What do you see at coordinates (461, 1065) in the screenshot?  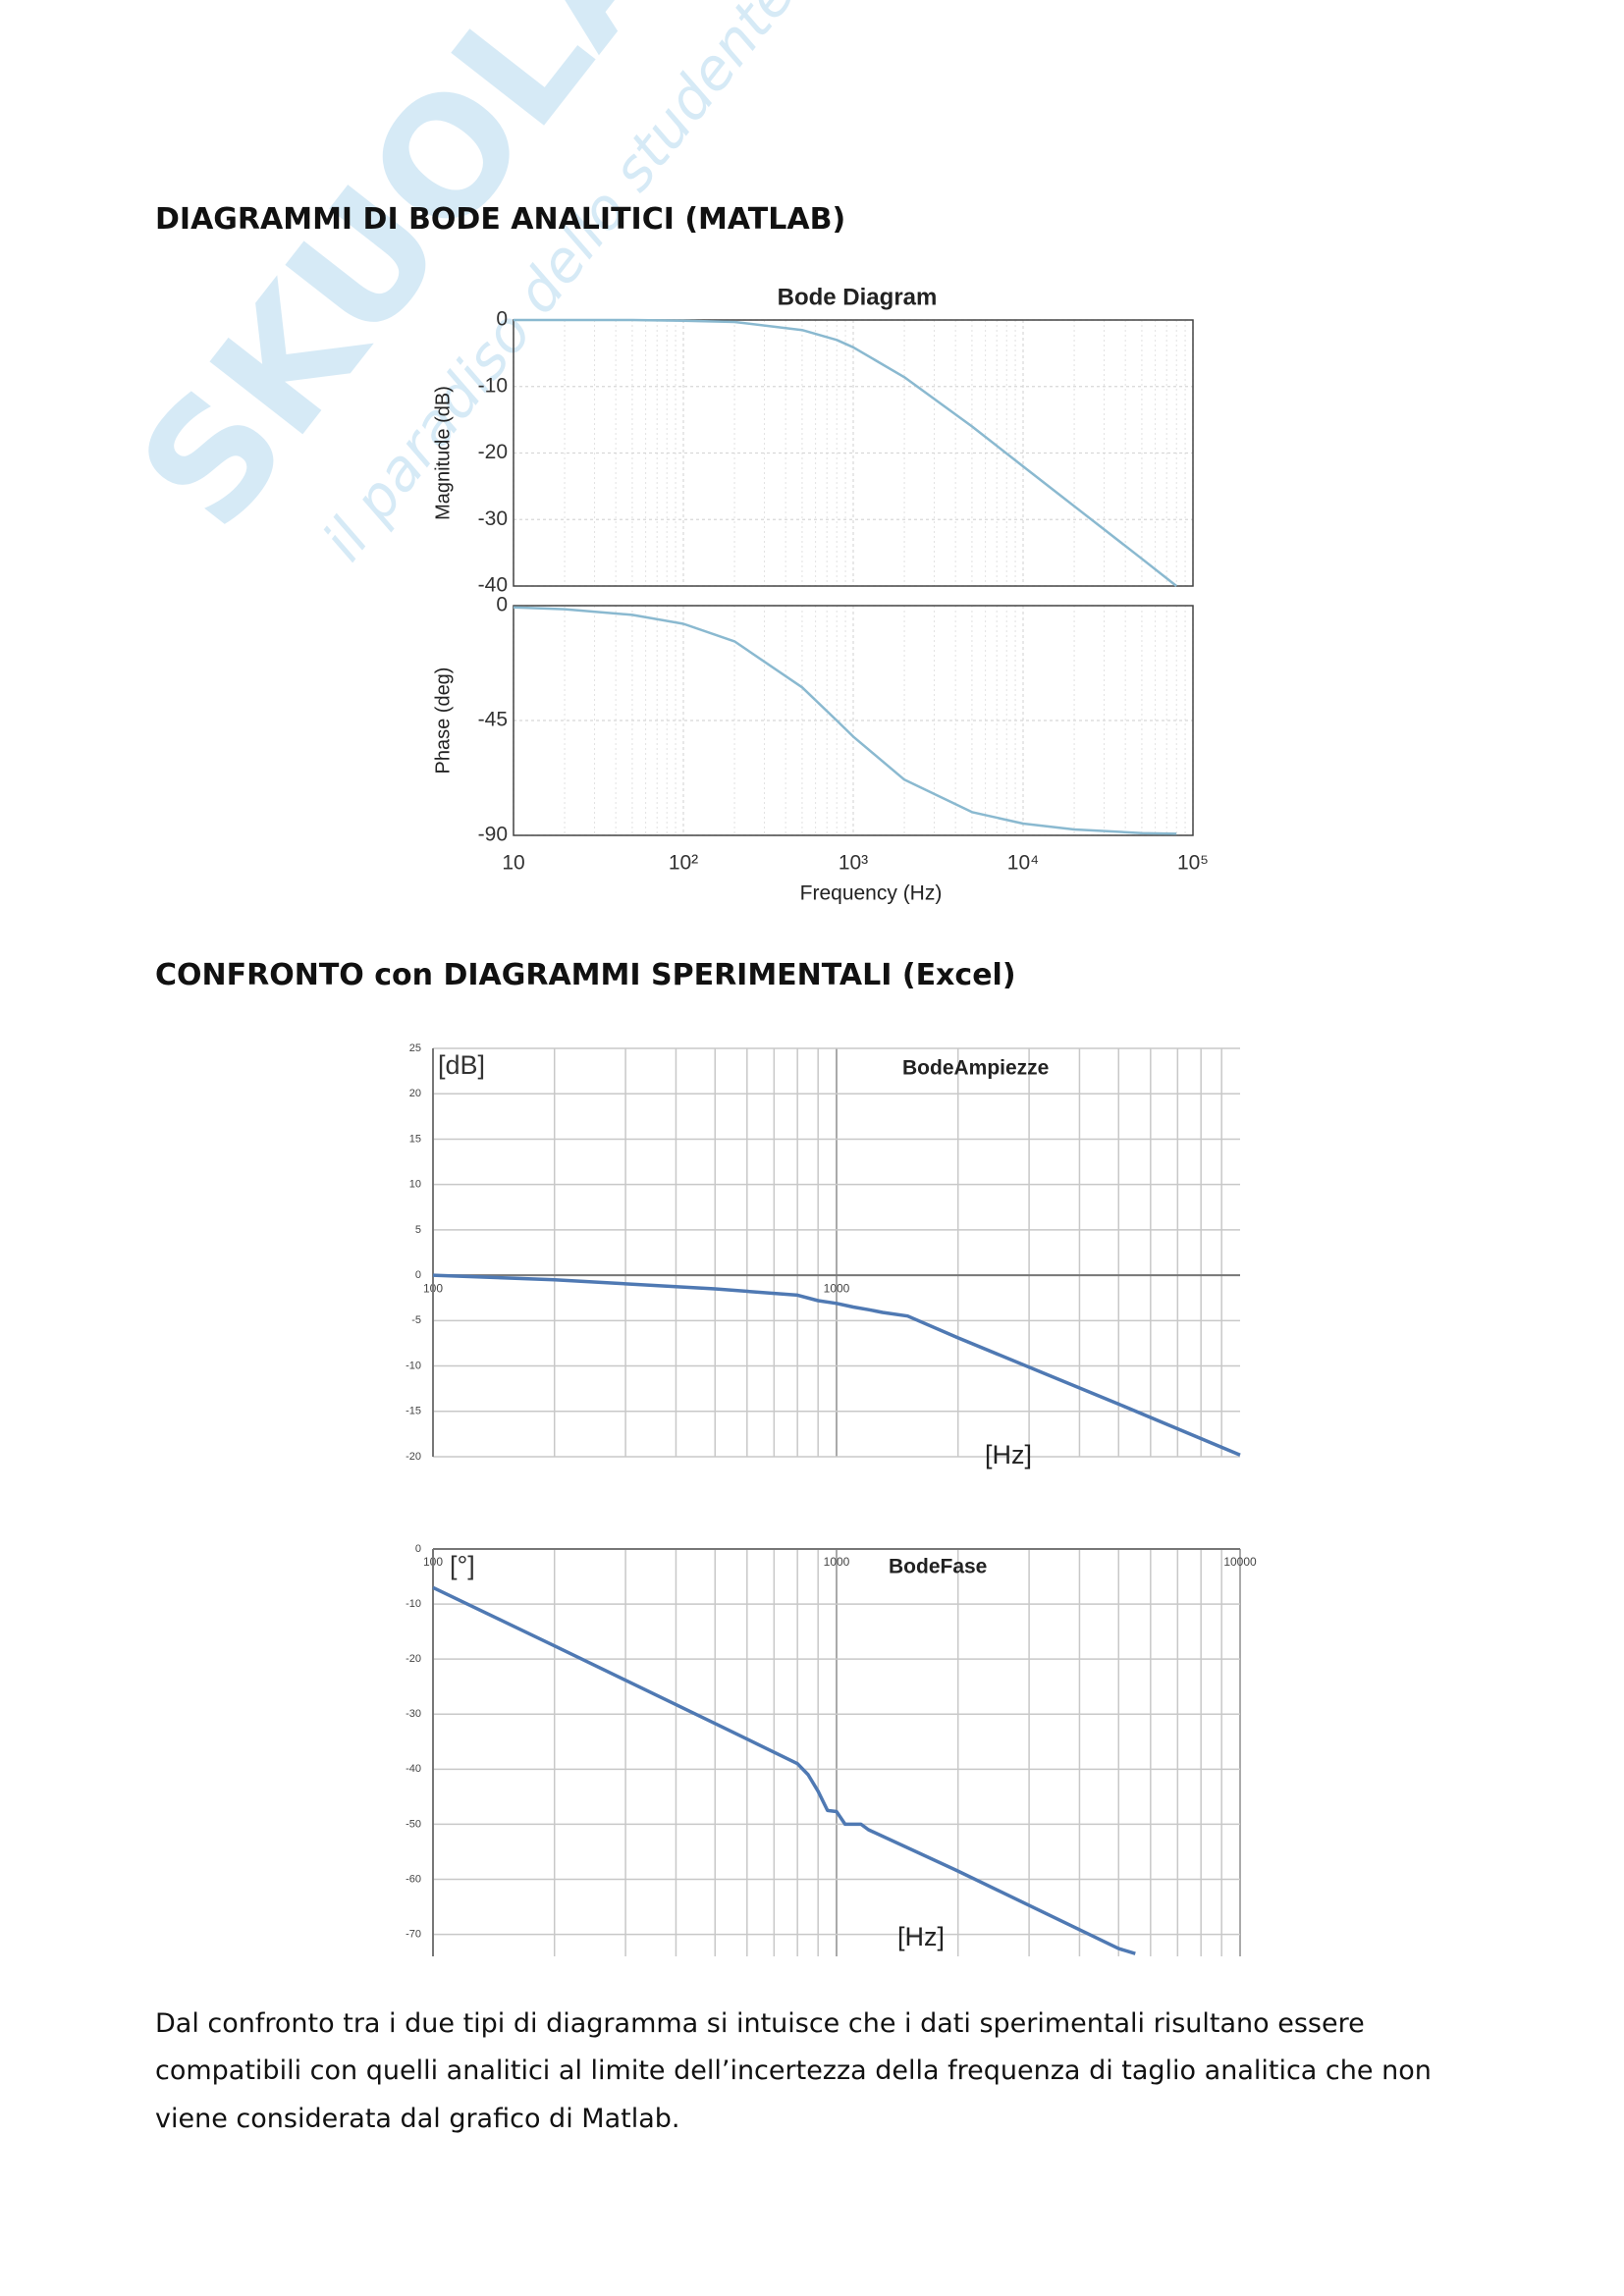 I see `y-axis-label: [dB]` at bounding box center [461, 1065].